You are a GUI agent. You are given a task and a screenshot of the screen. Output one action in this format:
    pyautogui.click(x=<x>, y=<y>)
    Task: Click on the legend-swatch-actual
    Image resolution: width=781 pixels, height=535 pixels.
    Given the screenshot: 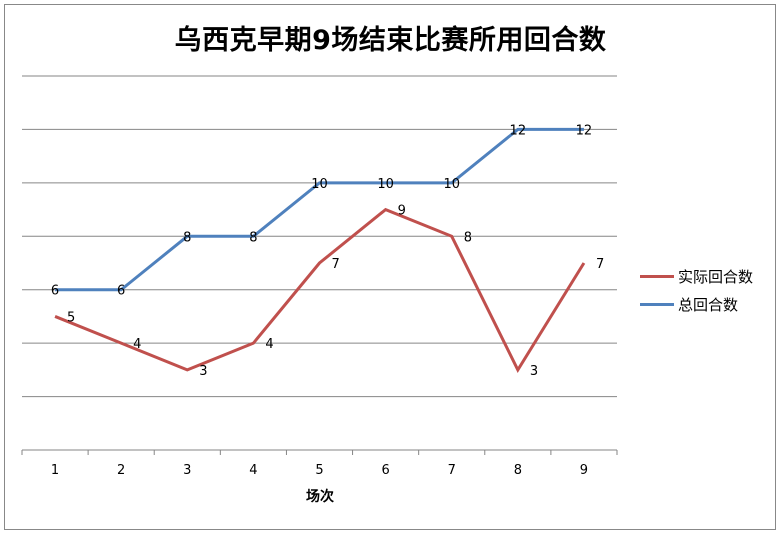 What is the action you would take?
    pyautogui.click(x=657, y=276)
    